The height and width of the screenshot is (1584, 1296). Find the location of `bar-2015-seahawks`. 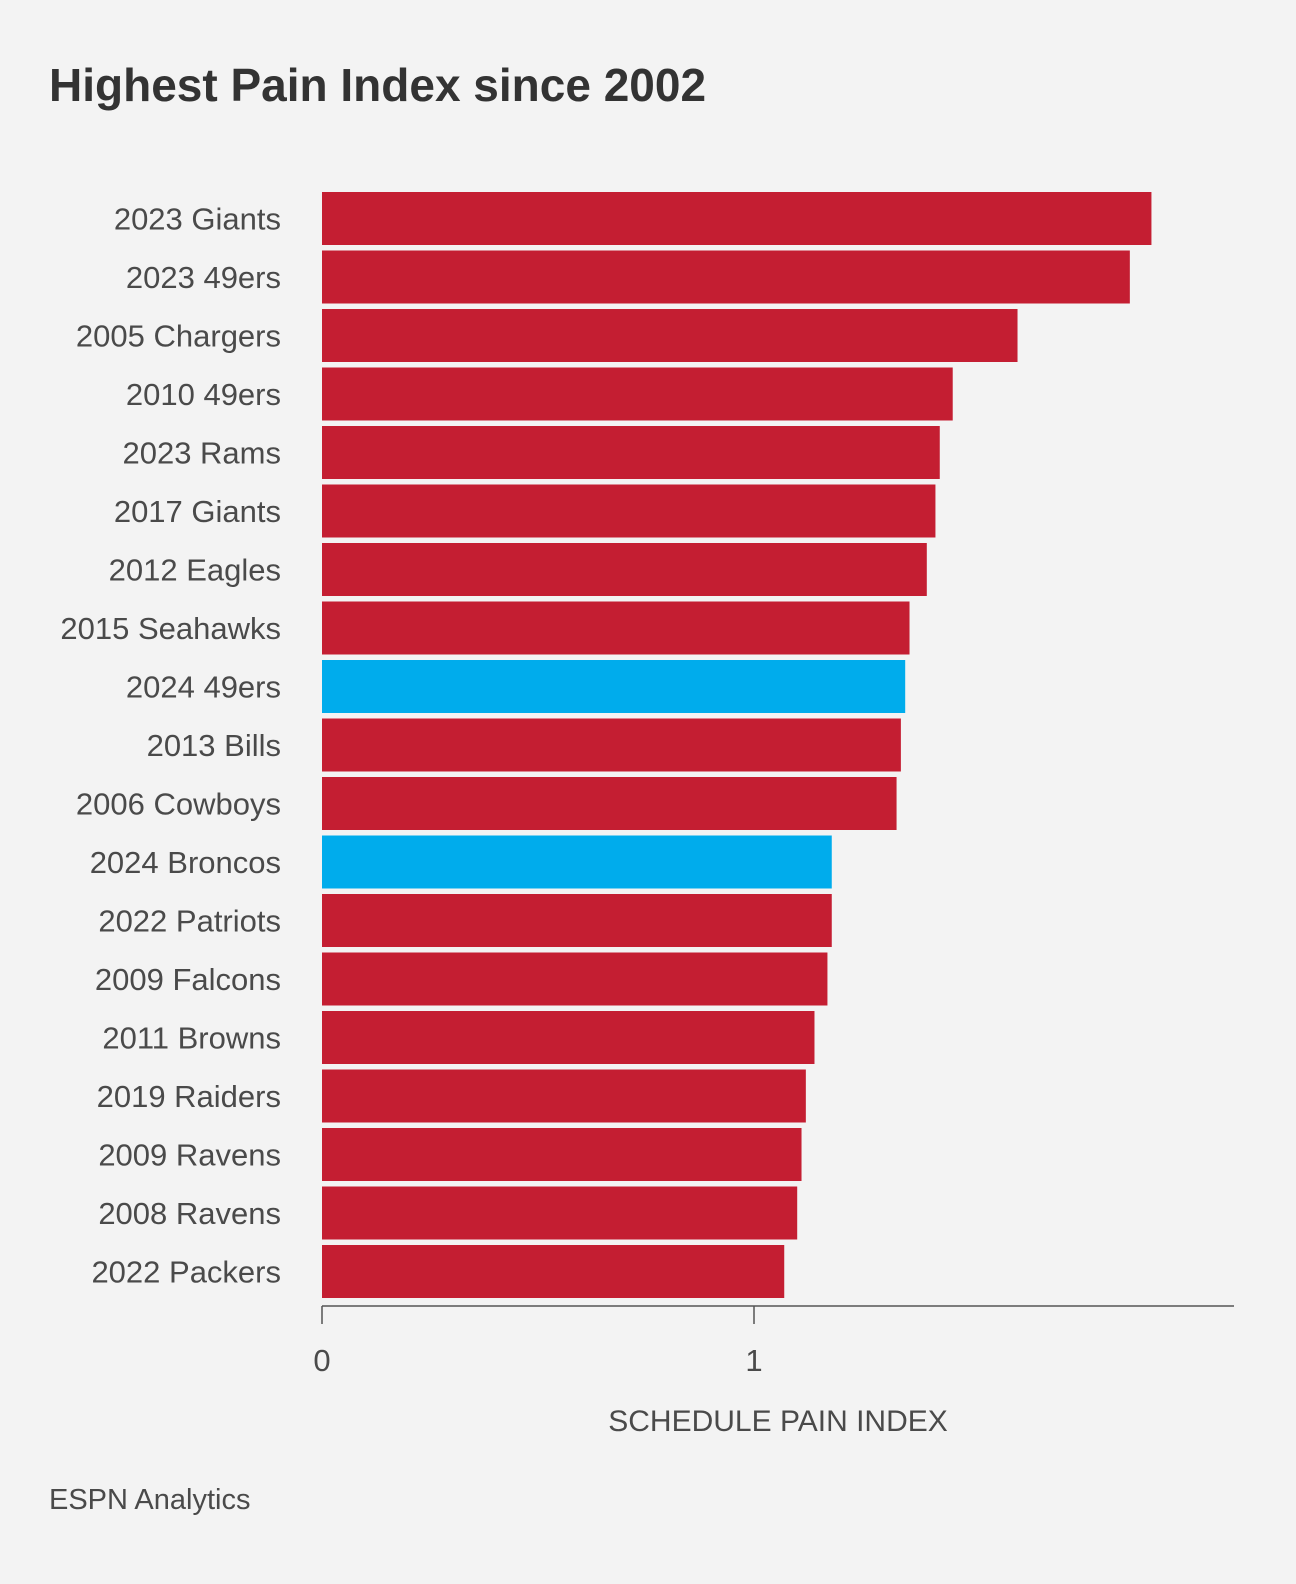

bar-2015-seahawks is located at coordinates (616, 628).